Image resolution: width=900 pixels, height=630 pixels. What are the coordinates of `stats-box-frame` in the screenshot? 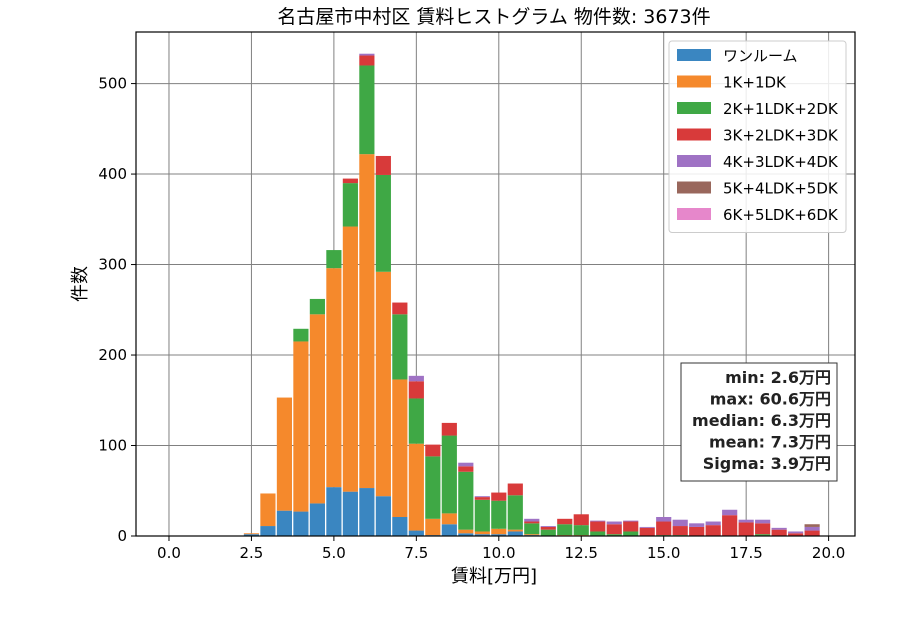 It's located at (759, 422).